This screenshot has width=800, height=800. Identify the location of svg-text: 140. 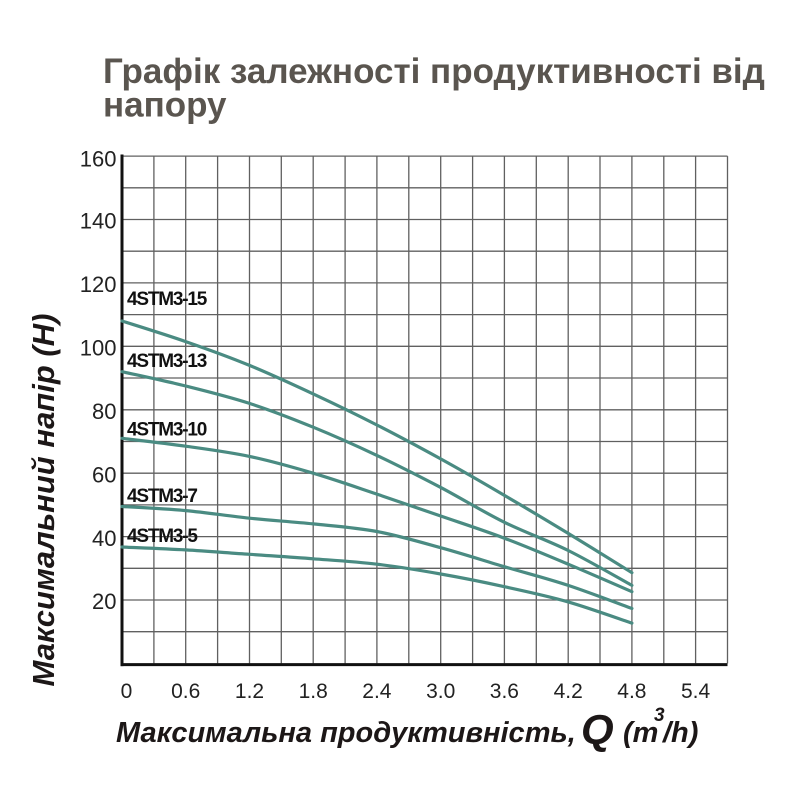
(98, 221).